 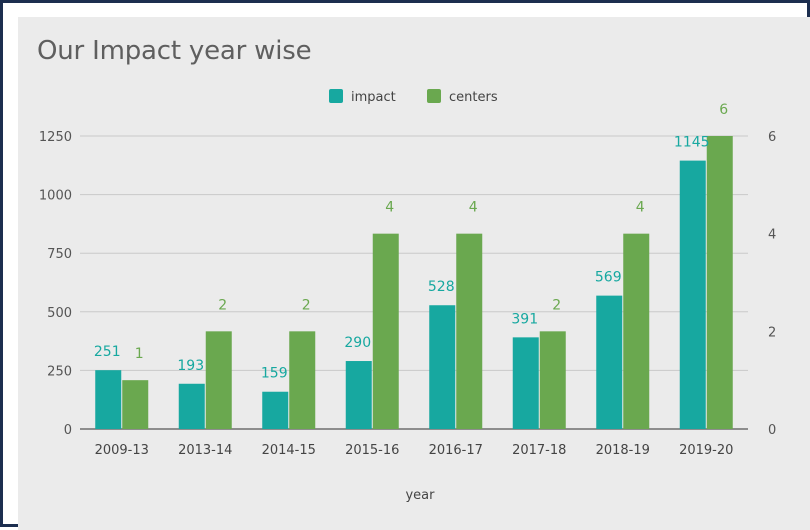 I want to click on legend-label-centers: centers, so click(x=473, y=97).